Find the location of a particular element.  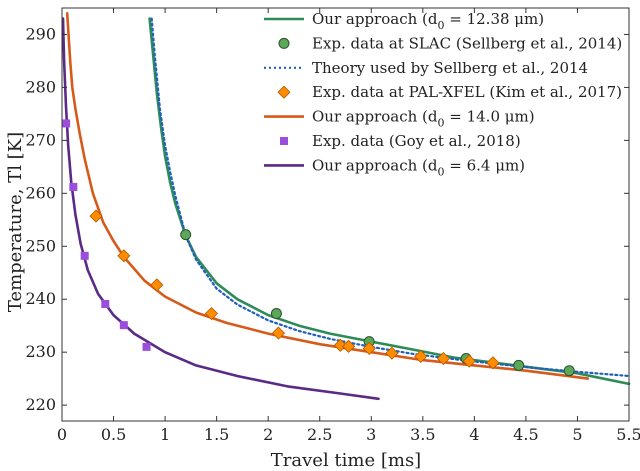

x-tick-label-8: 4 is located at coordinates (474, 434).